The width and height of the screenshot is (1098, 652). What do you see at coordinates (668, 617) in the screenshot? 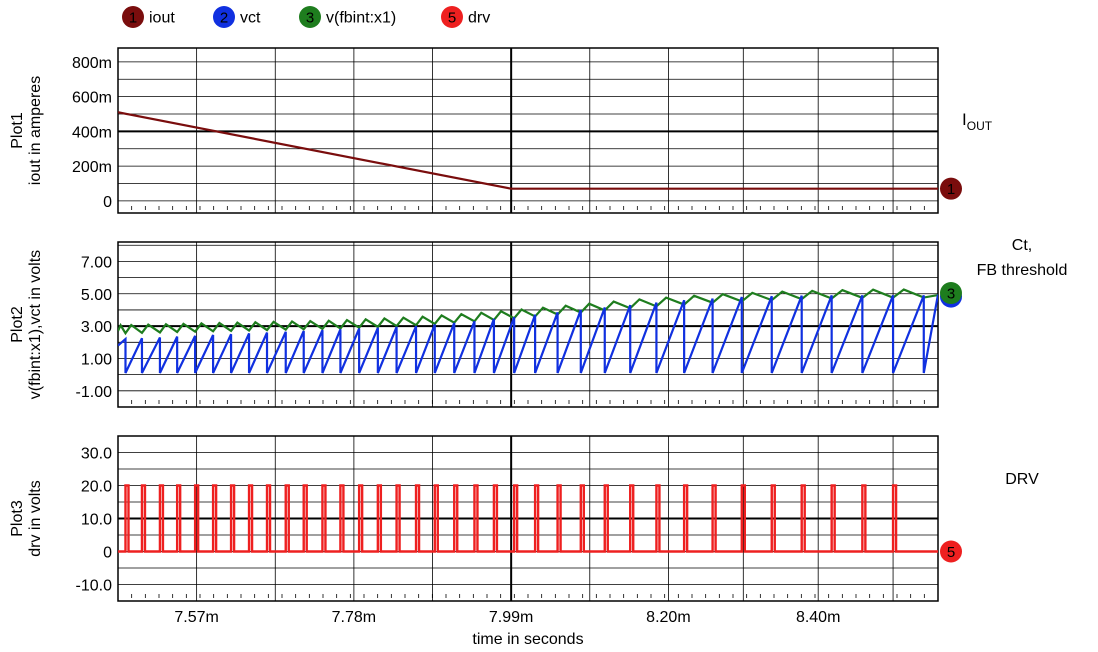
I see `x-tick-label: 8.20m` at bounding box center [668, 617].